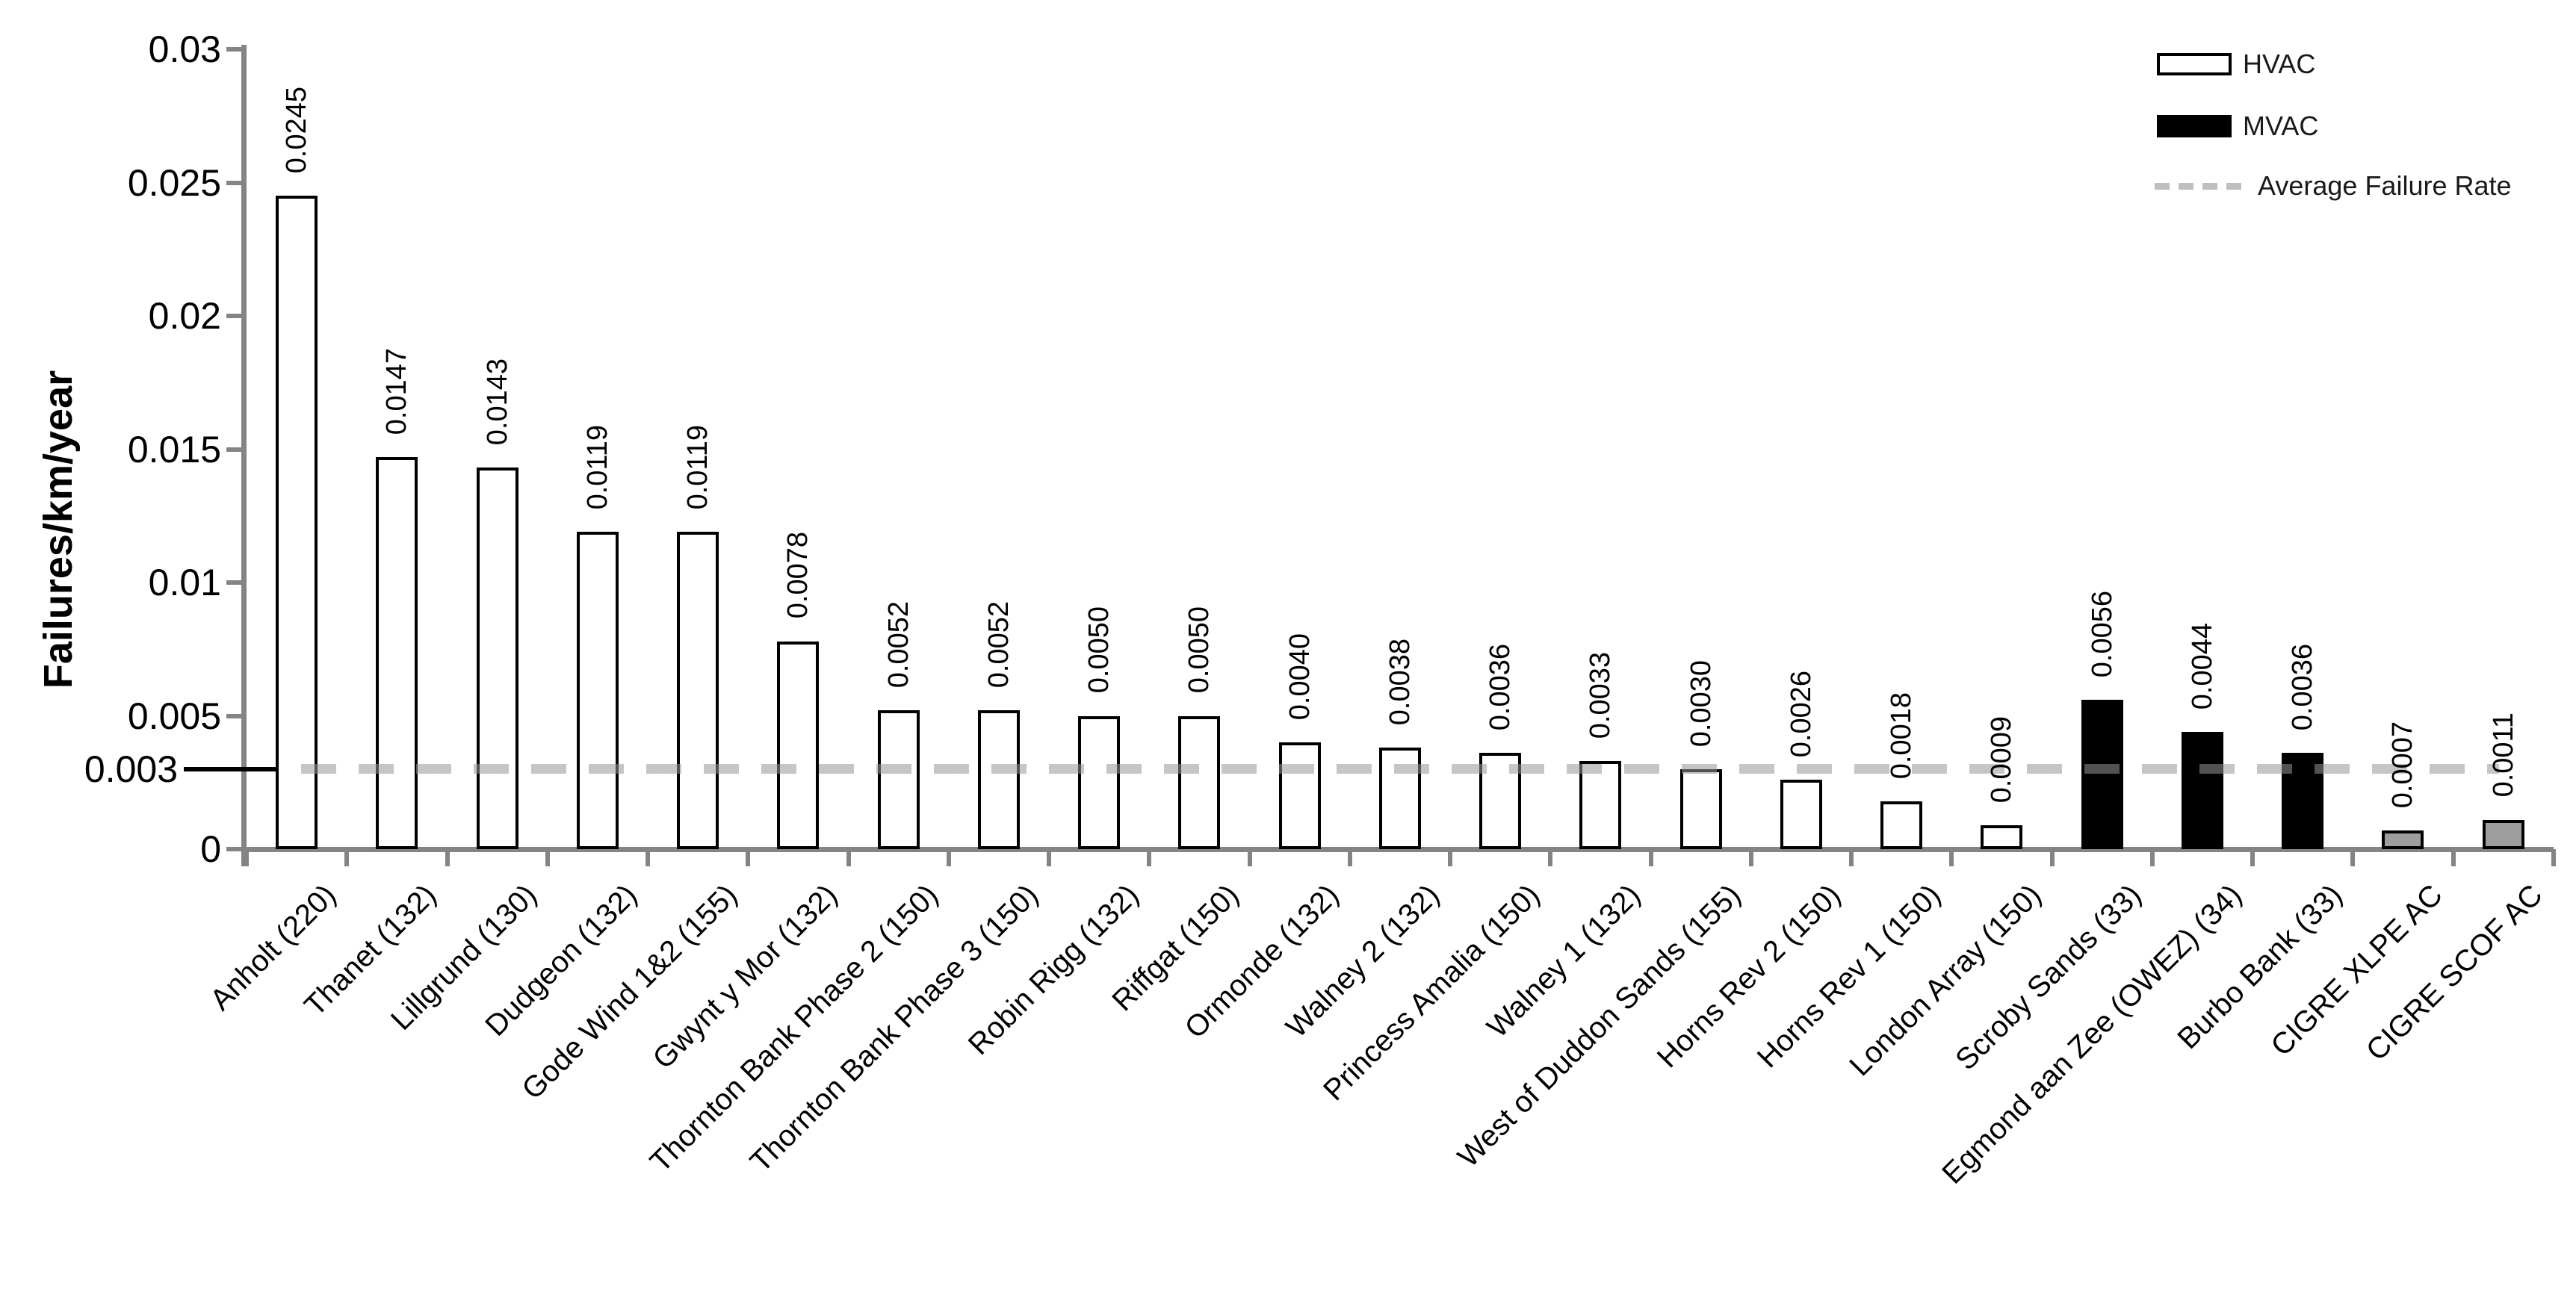 This screenshot has height=1295, width=2576. I want to click on x-axis-line, so click(1400, 849).